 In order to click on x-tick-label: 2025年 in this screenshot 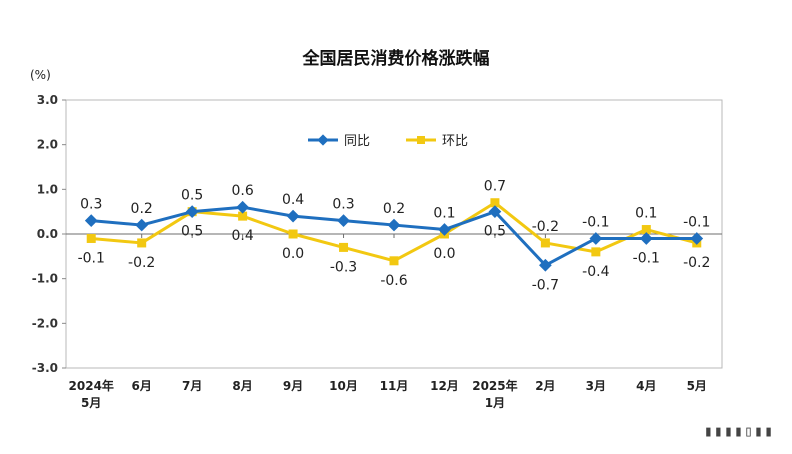, I will do `click(494, 385)`.